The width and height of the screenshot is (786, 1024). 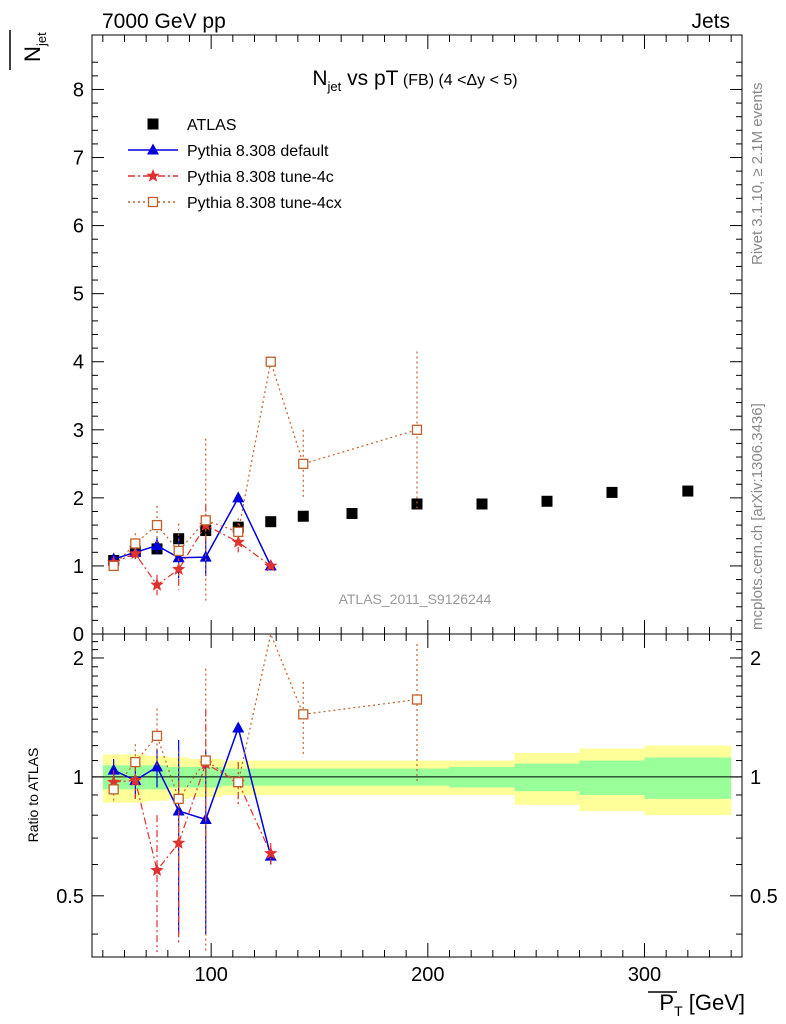 What do you see at coordinates (78, 295) in the screenshot?
I see `y-tick-label: 5` at bounding box center [78, 295].